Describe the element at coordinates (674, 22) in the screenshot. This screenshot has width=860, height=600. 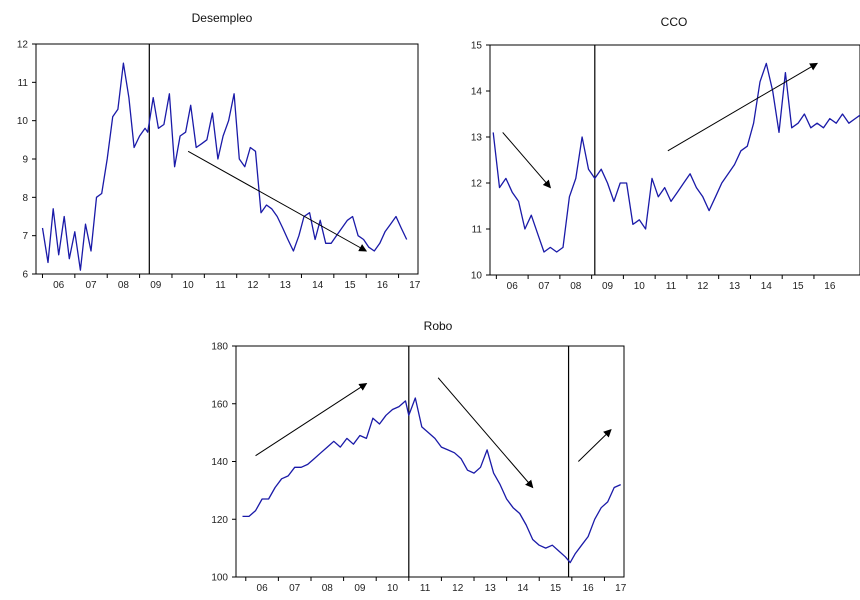
I see `chart-title-cco: CCO` at that location.